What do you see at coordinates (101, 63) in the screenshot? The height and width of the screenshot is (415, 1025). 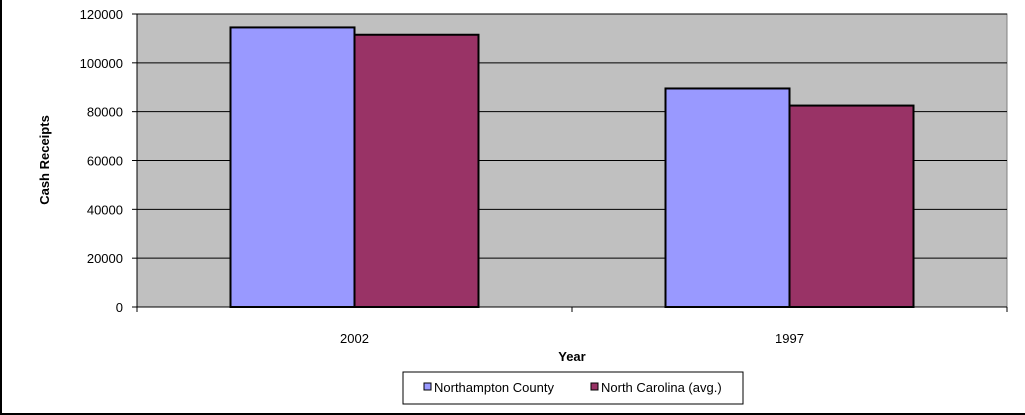 I see `y-tick-label: 100000` at bounding box center [101, 63].